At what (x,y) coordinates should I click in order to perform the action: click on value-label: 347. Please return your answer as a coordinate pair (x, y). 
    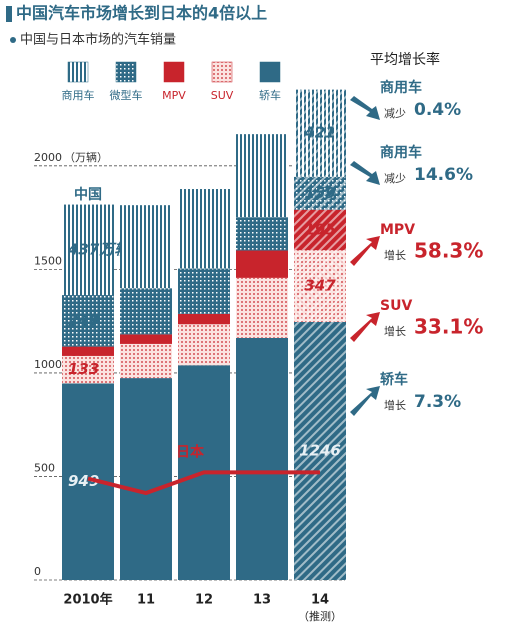
    Looking at the image, I should click on (320, 286).